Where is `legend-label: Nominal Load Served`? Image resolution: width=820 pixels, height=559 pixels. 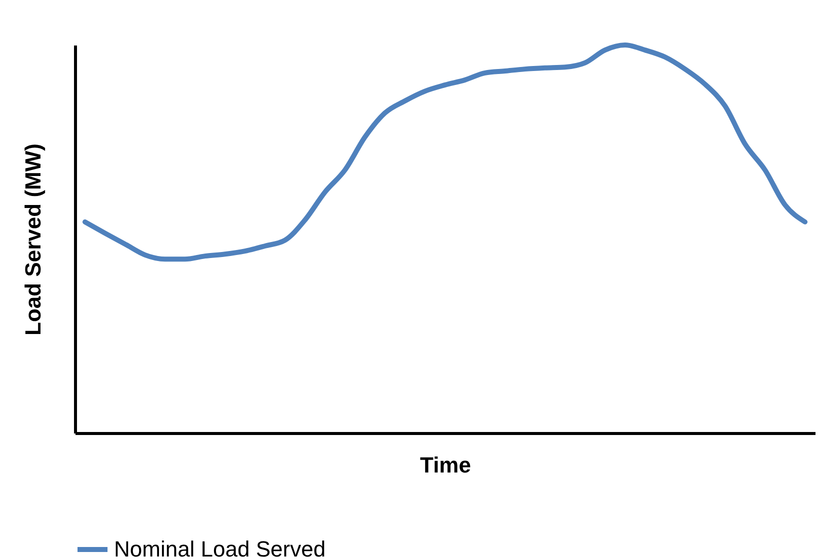
legend-label: Nominal Load Served is located at coordinates (220, 547).